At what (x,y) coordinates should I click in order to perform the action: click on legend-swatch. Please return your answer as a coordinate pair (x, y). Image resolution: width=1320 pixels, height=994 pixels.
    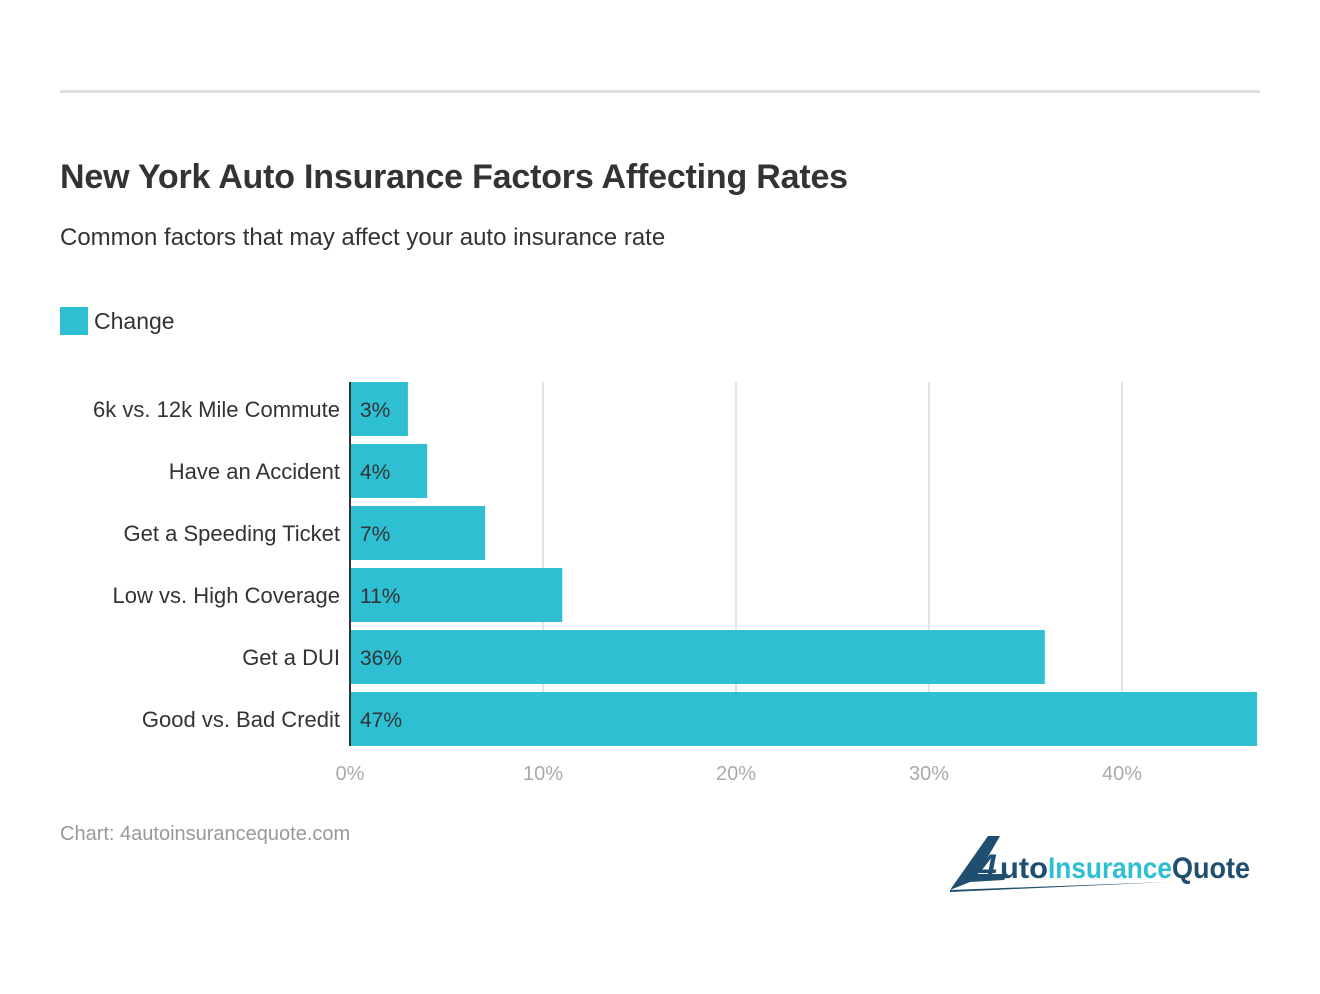
    Looking at the image, I should click on (74, 321).